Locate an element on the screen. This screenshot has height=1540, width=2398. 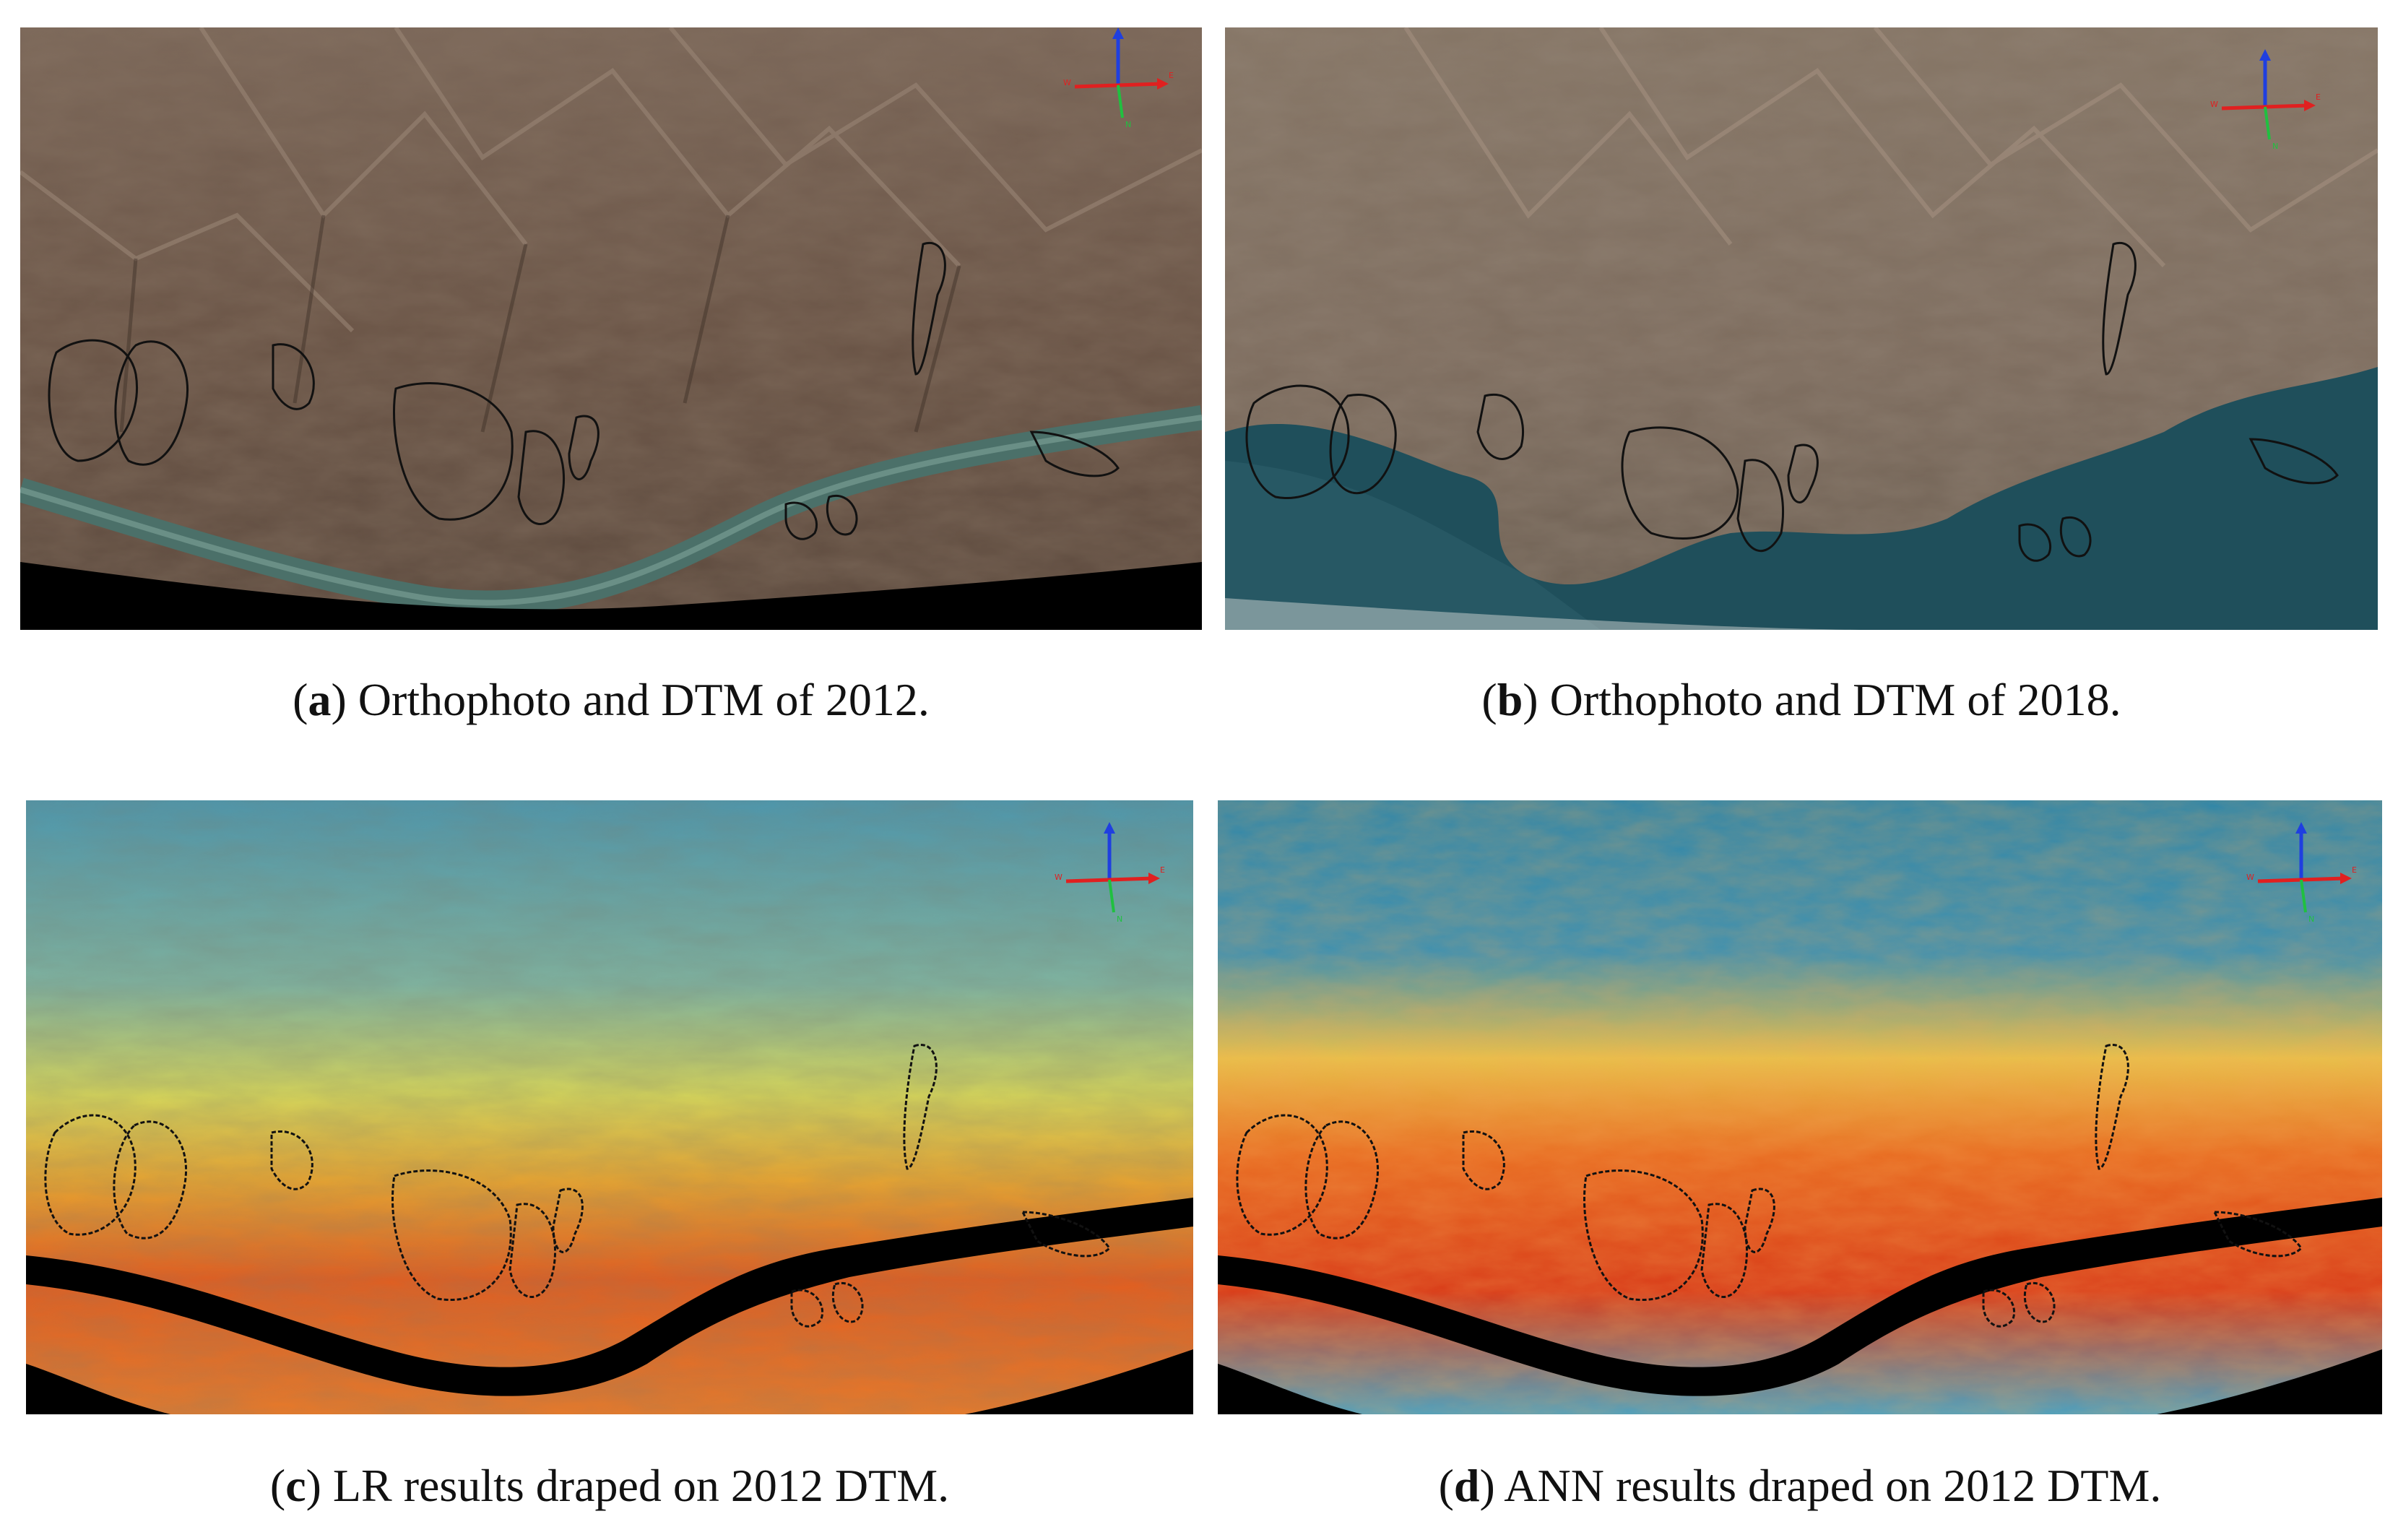
caption-text-a: ) Orthophoto and DTM of 2012. is located at coordinates (630, 699).